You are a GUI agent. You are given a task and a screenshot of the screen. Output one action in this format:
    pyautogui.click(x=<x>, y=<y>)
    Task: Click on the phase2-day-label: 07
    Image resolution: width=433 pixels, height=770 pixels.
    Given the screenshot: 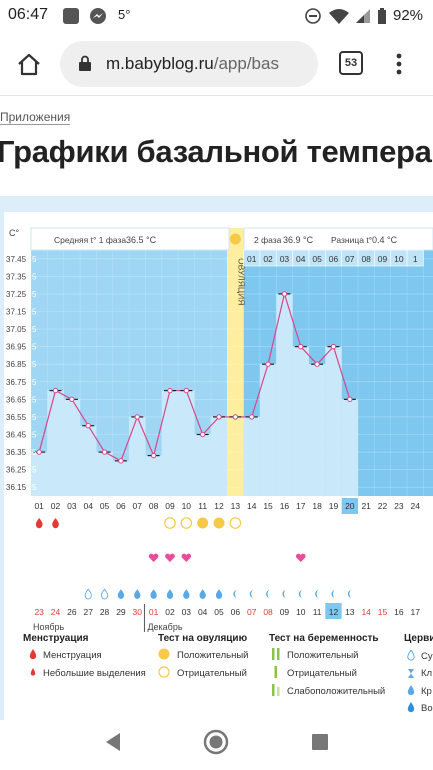 What is the action you would take?
    pyautogui.click(x=350, y=259)
    